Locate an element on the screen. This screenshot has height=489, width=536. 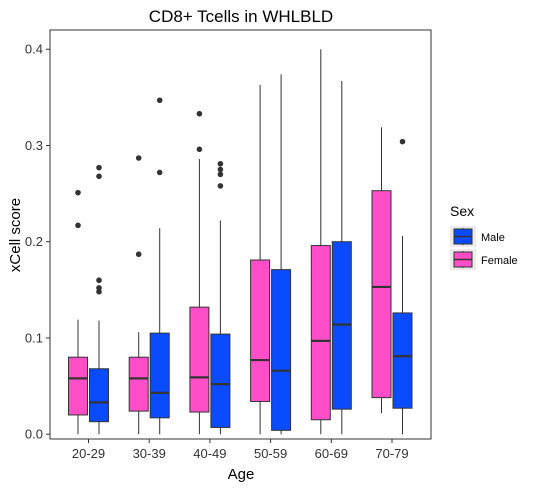
y-axis: 0.0 0.1 0.2 0.3 0.4 is located at coordinates (37, 242).